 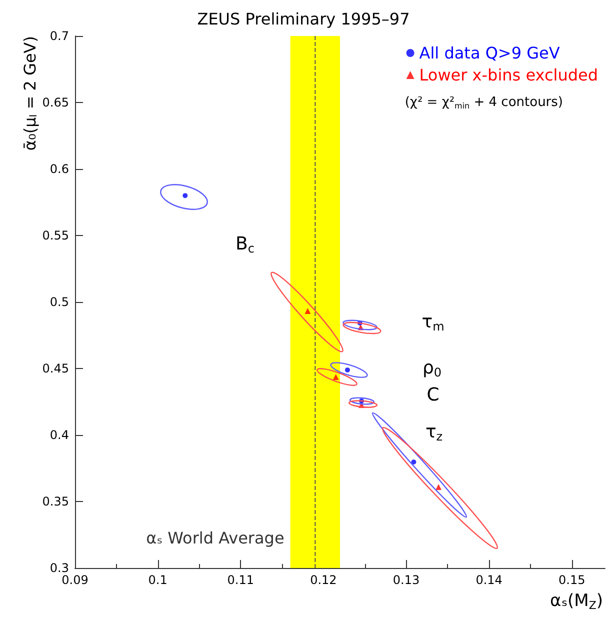 I want to click on x-tick-label: 0.11, so click(x=240, y=580).